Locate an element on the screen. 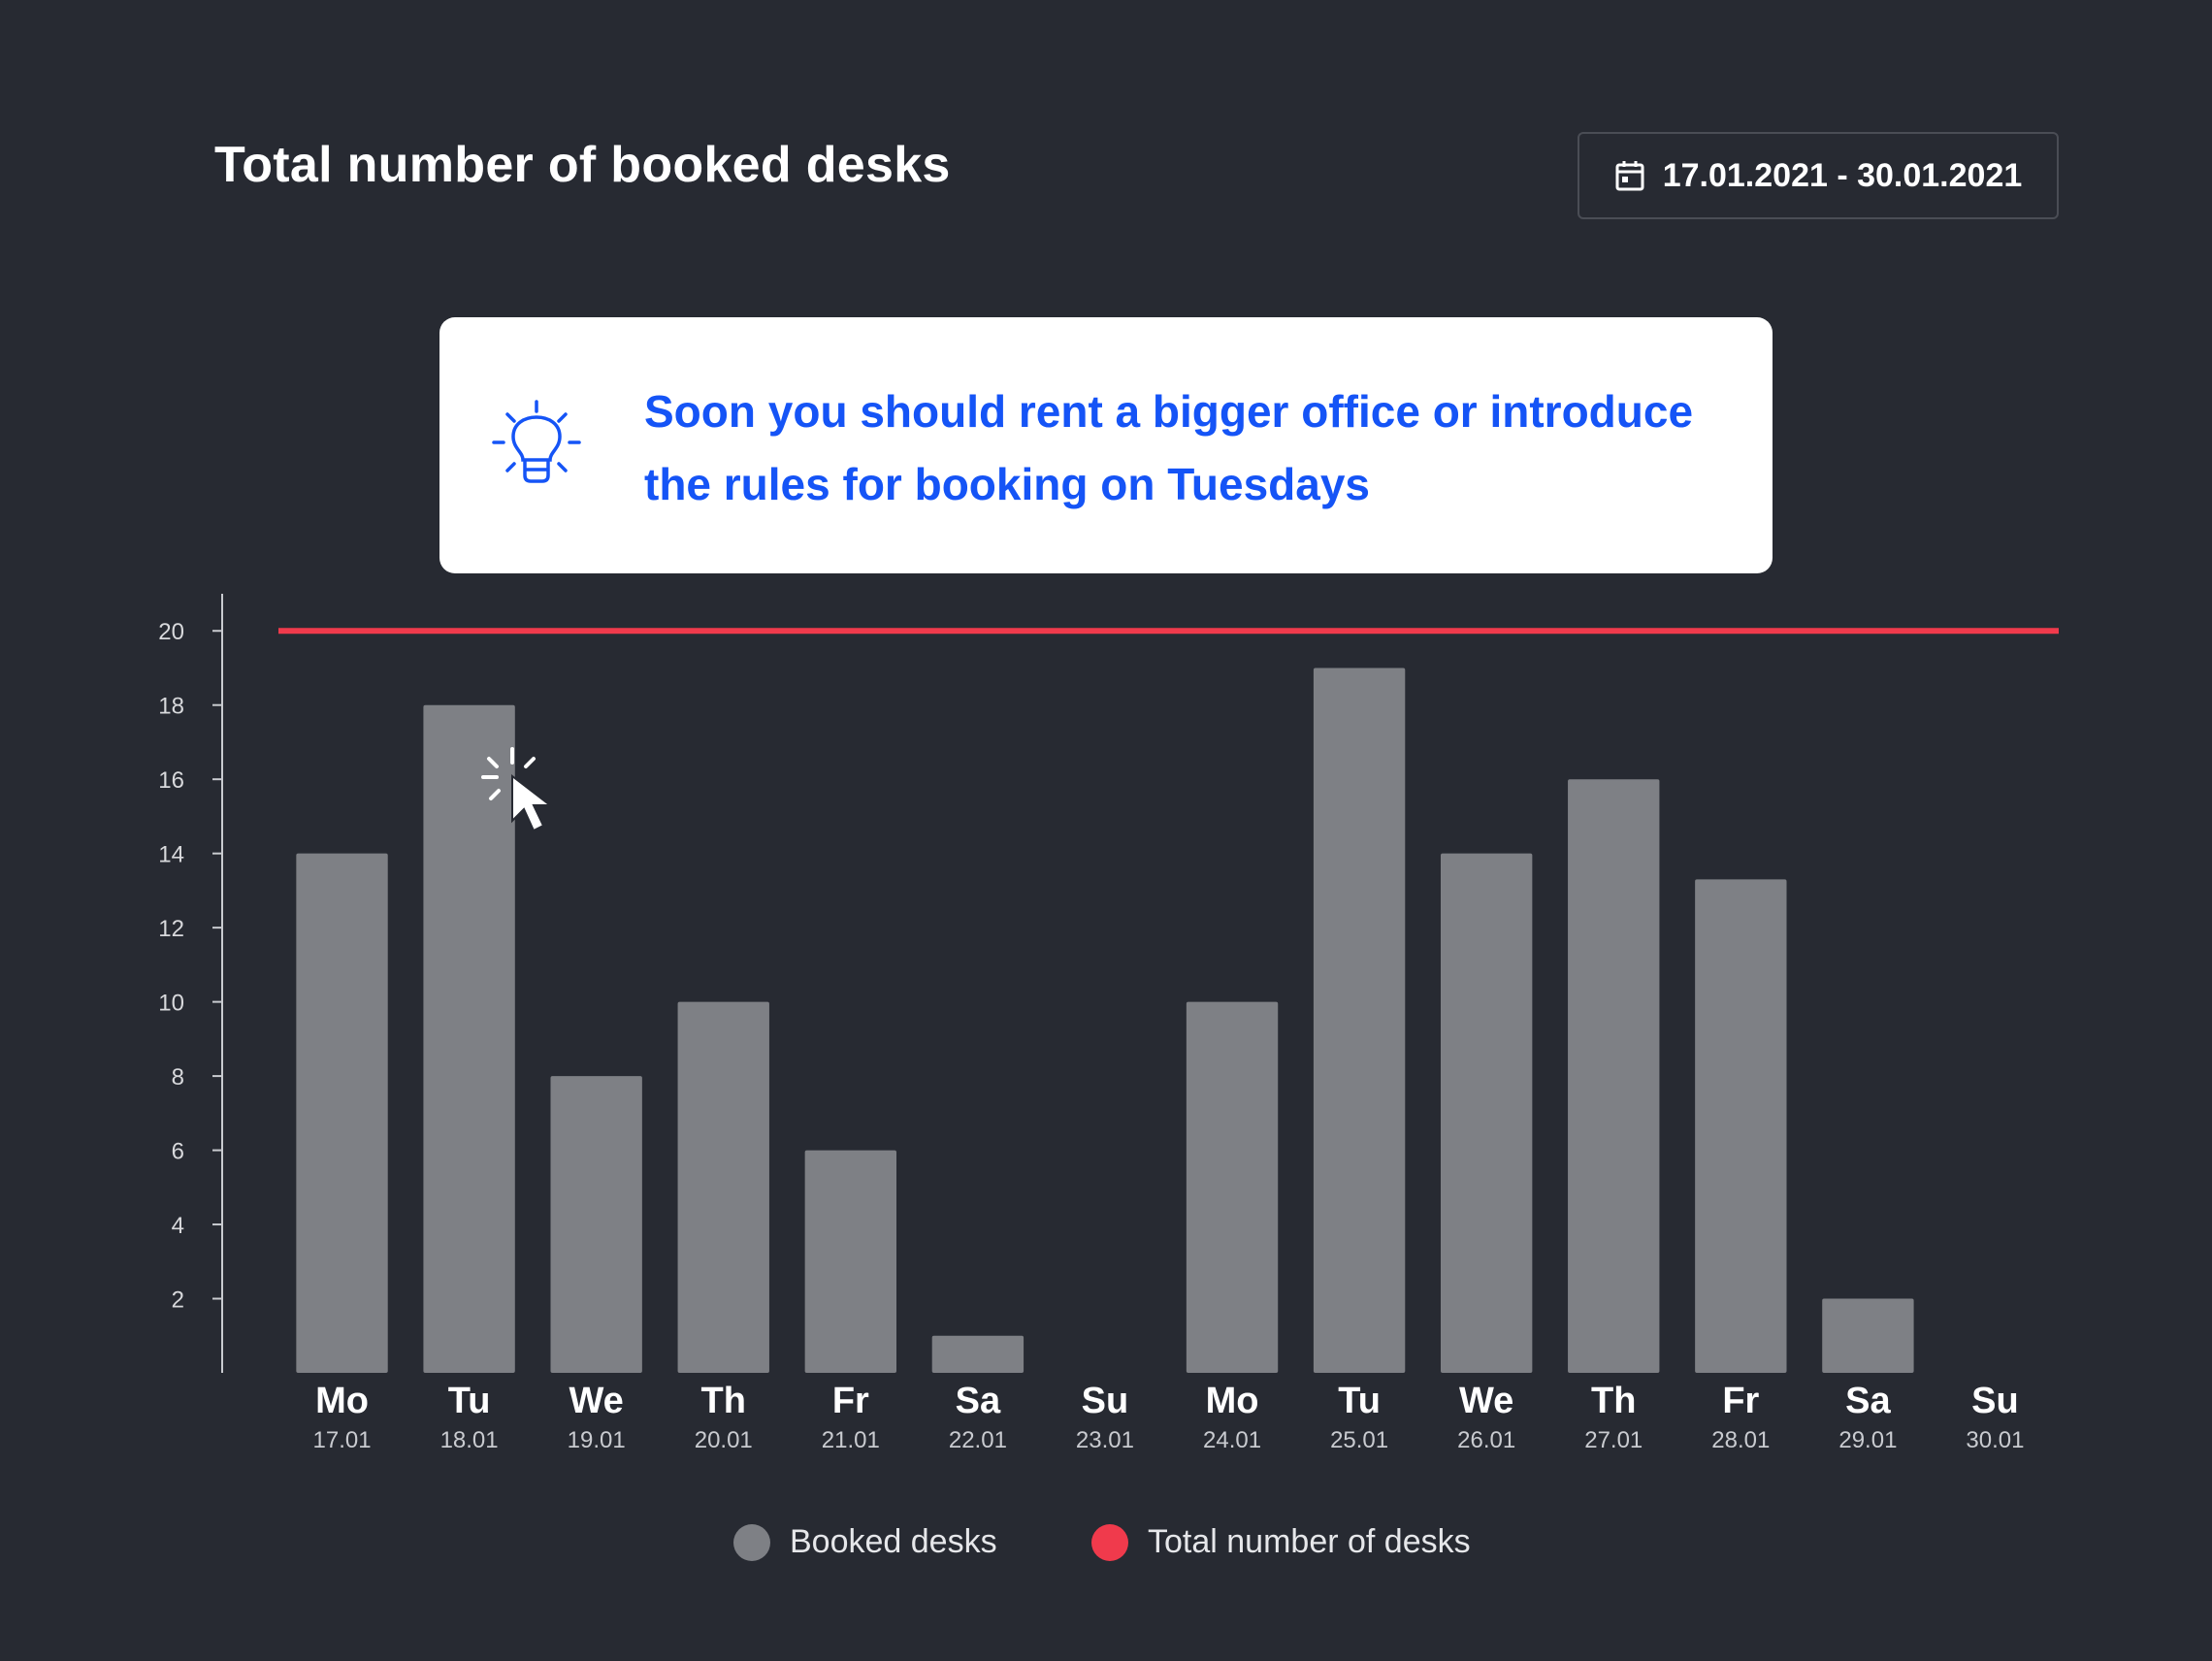 The width and height of the screenshot is (2212, 1661). bar-mo-24.01 is located at coordinates (1232, 1187).